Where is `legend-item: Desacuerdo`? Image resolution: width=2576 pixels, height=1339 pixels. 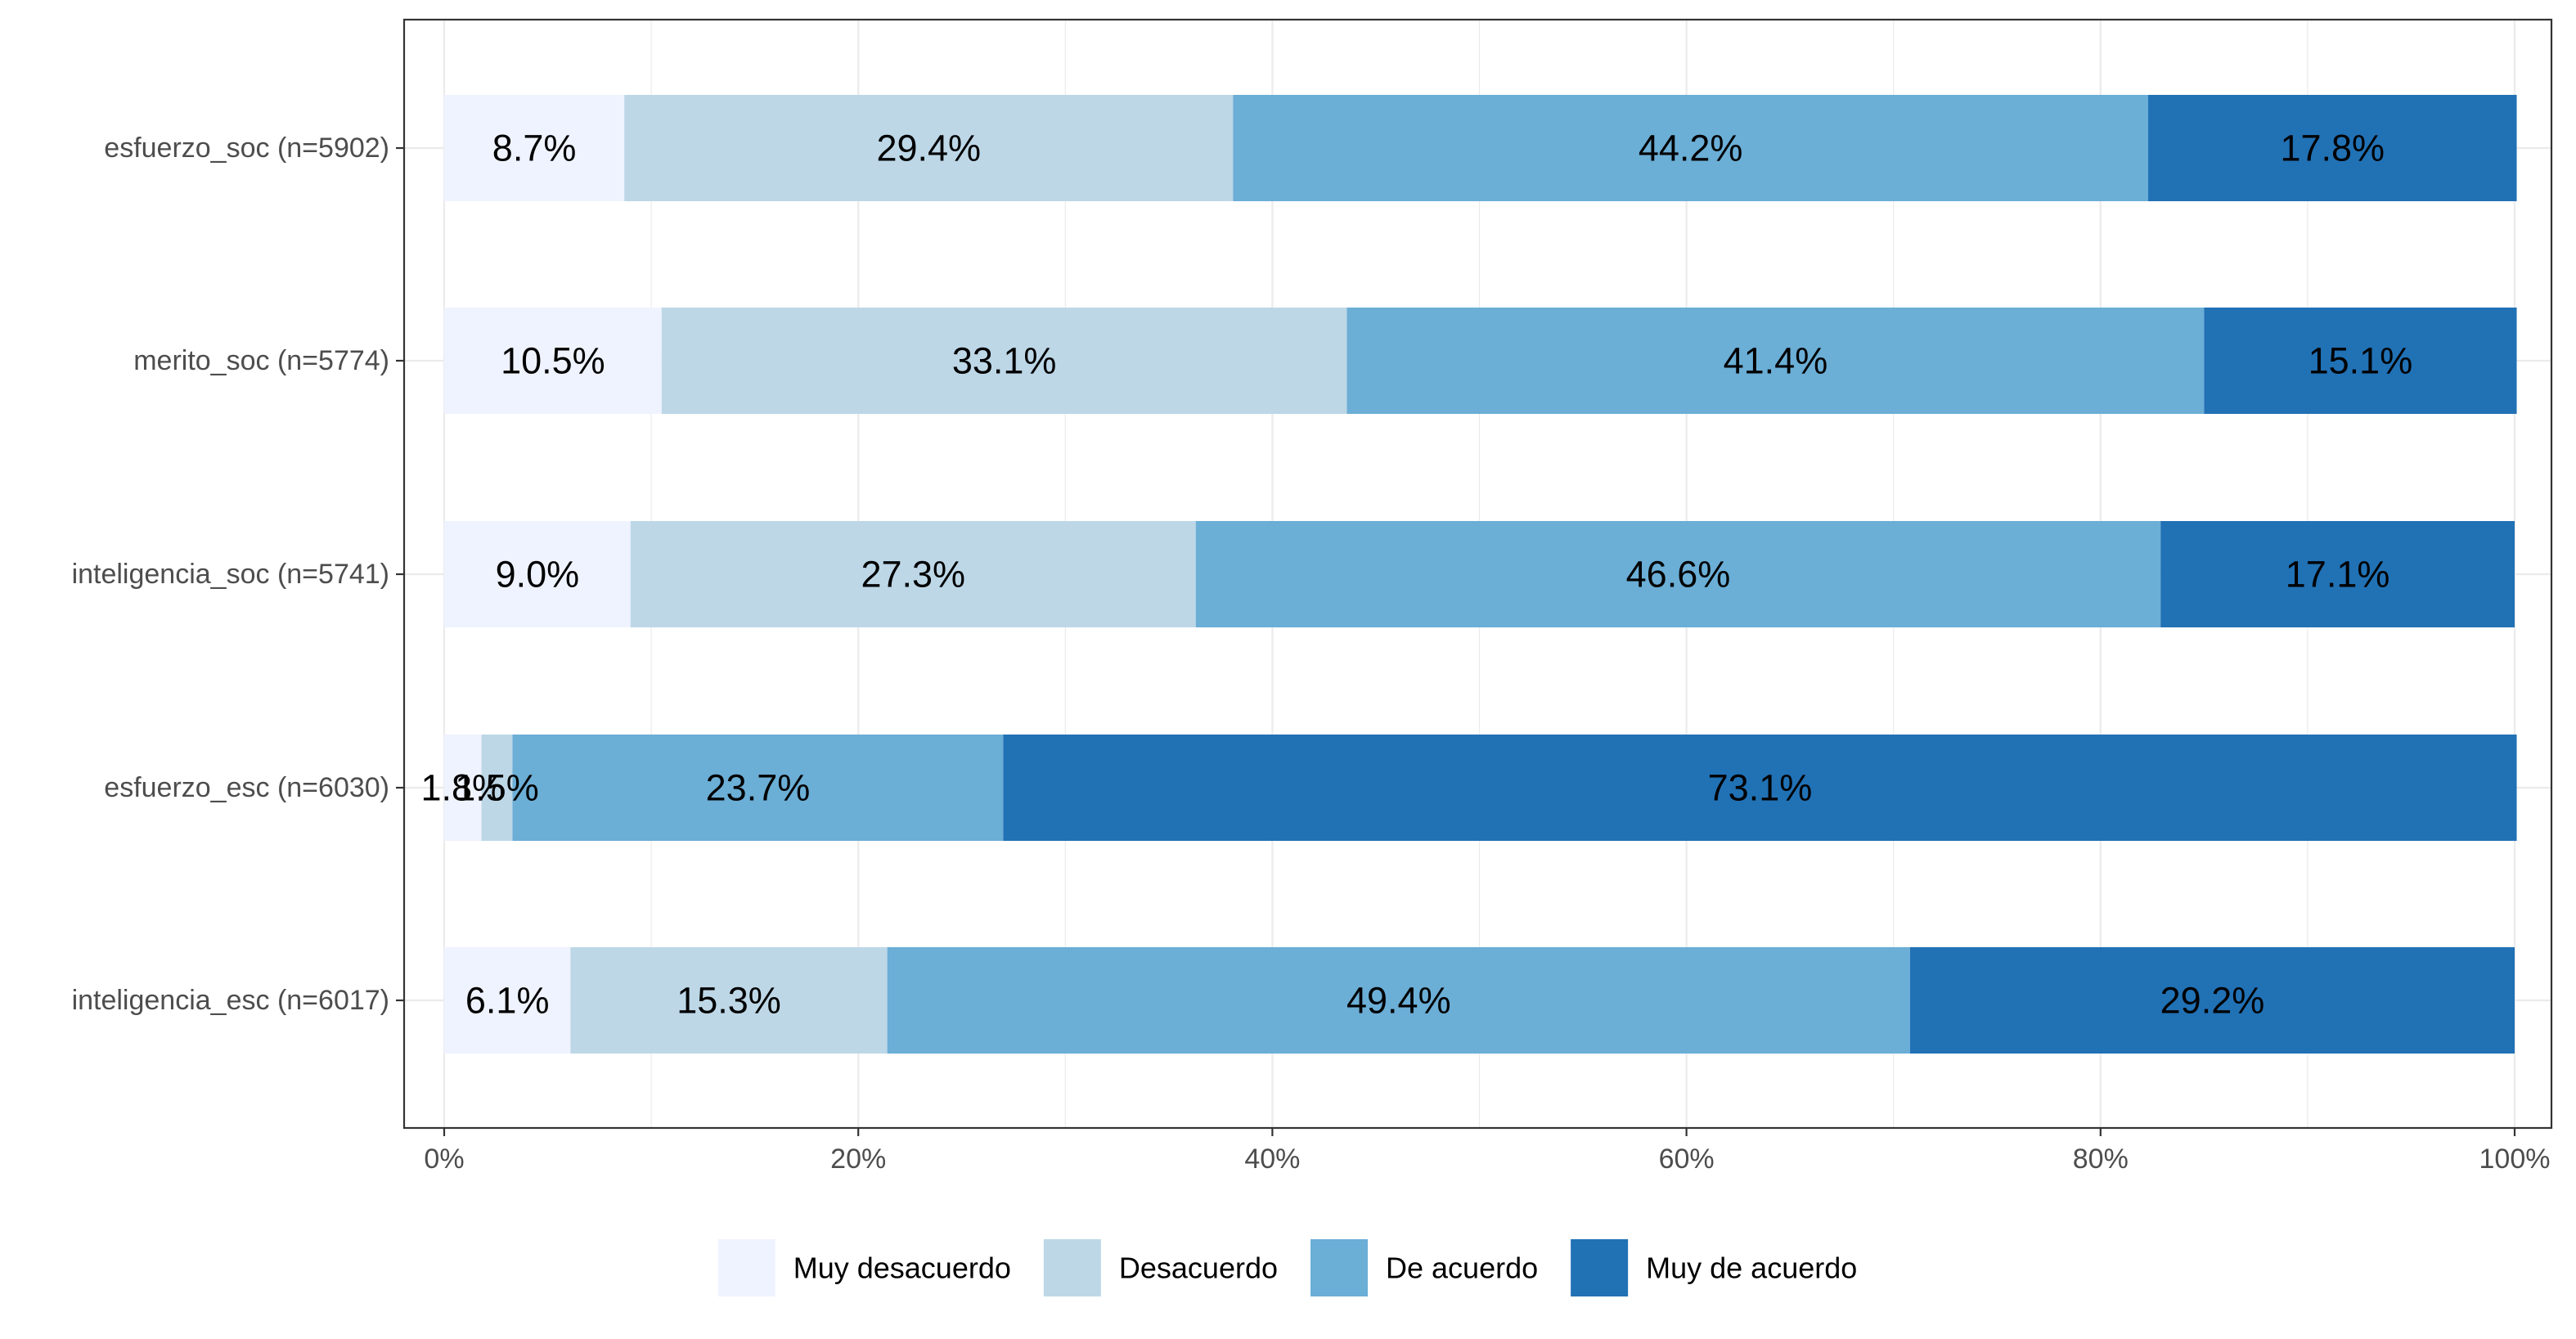 legend-item: Desacuerdo is located at coordinates (1161, 1268).